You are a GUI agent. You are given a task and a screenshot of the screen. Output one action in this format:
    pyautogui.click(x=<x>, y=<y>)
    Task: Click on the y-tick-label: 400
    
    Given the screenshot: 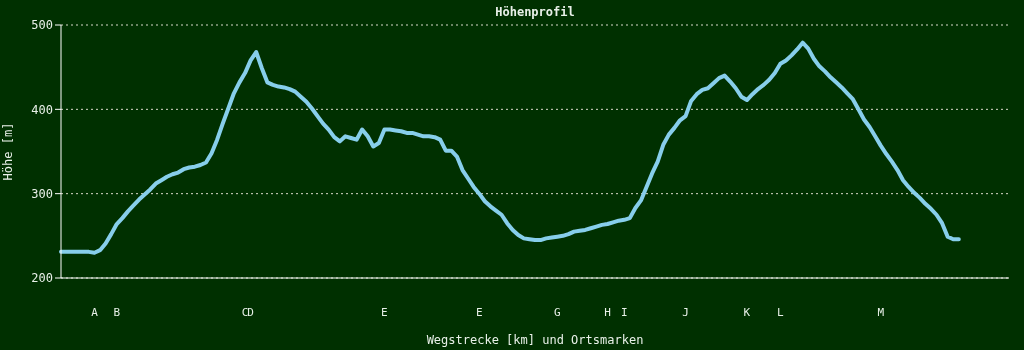 What is the action you would take?
    pyautogui.click(x=42, y=109)
    